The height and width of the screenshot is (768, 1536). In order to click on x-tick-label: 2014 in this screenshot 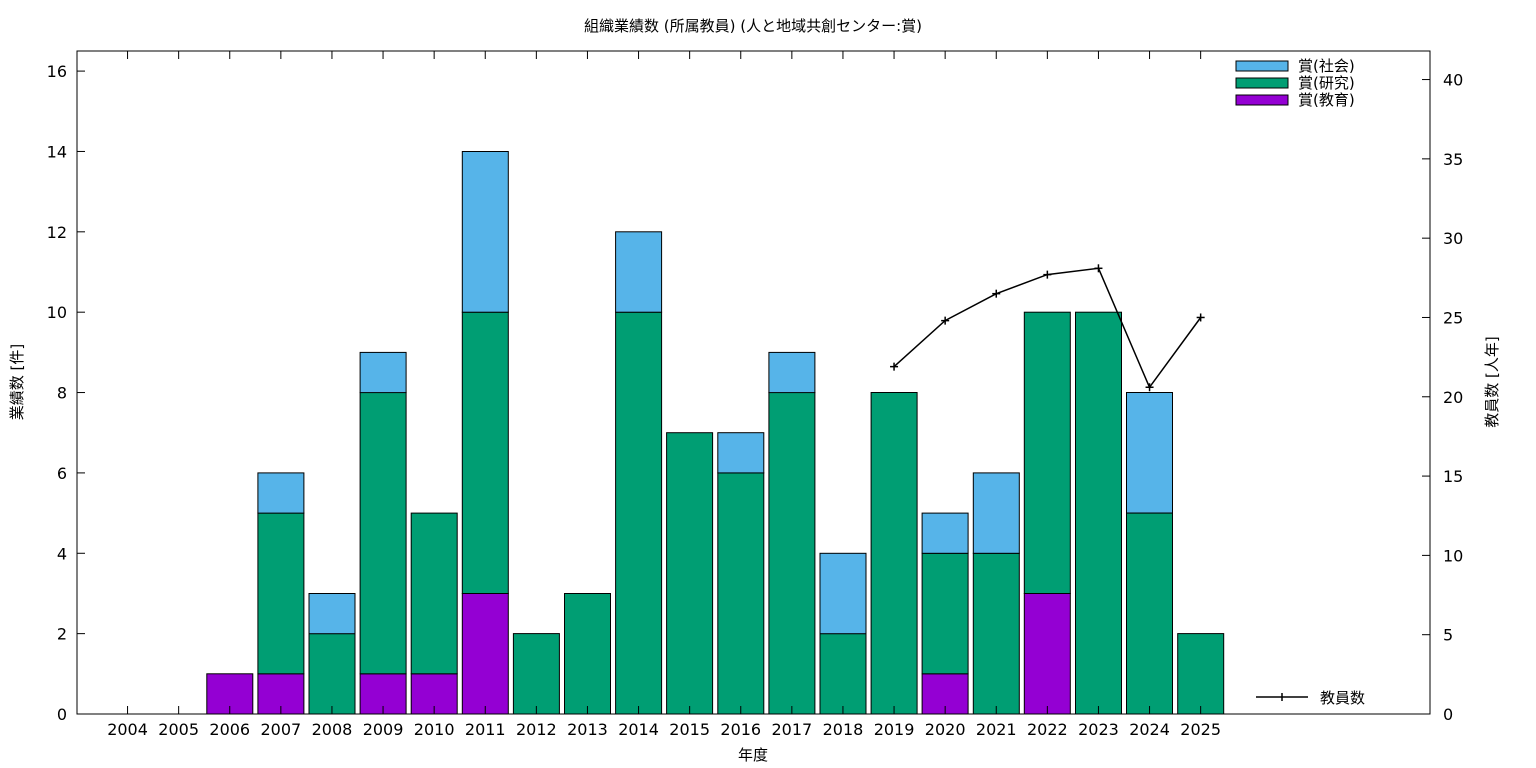, I will do `click(638, 729)`.